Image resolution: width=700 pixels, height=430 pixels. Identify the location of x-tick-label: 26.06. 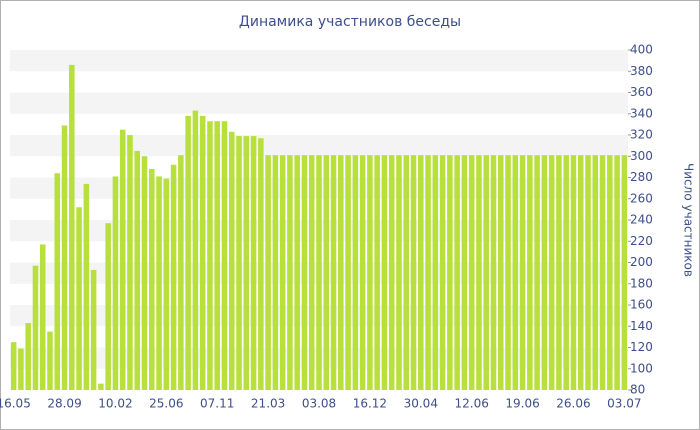
(573, 404).